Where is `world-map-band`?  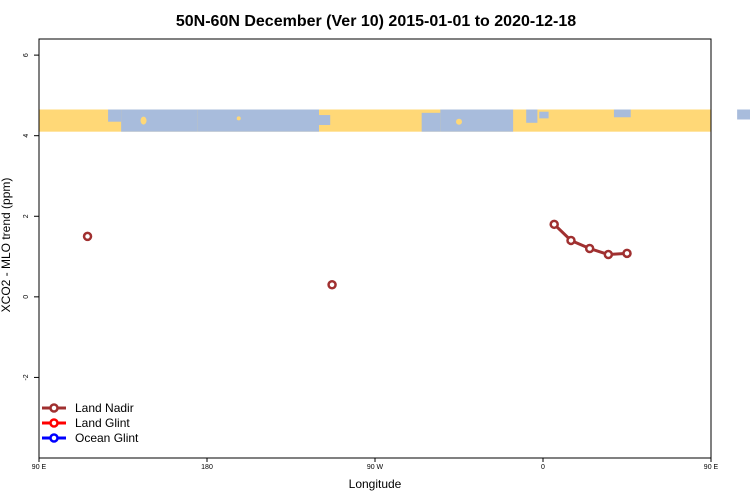 world-map-band is located at coordinates (394, 120).